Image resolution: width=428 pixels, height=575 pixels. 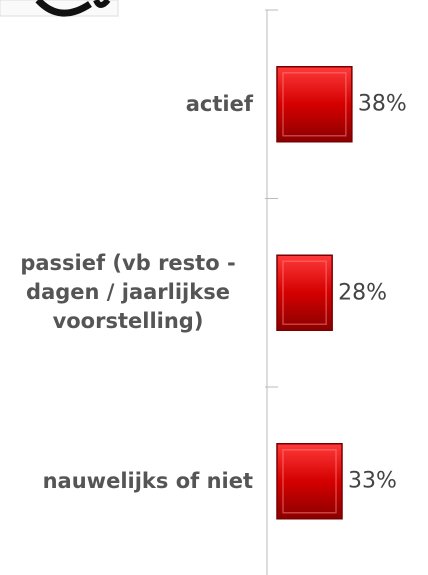 What do you see at coordinates (372, 481) in the screenshot?
I see `value-label: 33%` at bounding box center [372, 481].